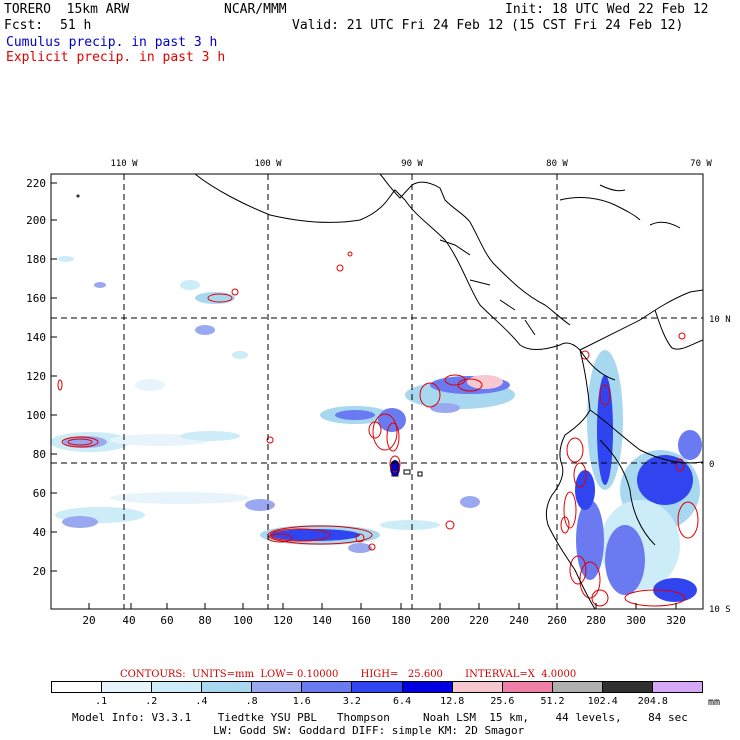 Image resolution: width=740 pixels, height=740 pixels. I want to click on grid-x-label: 80, so click(204, 620).